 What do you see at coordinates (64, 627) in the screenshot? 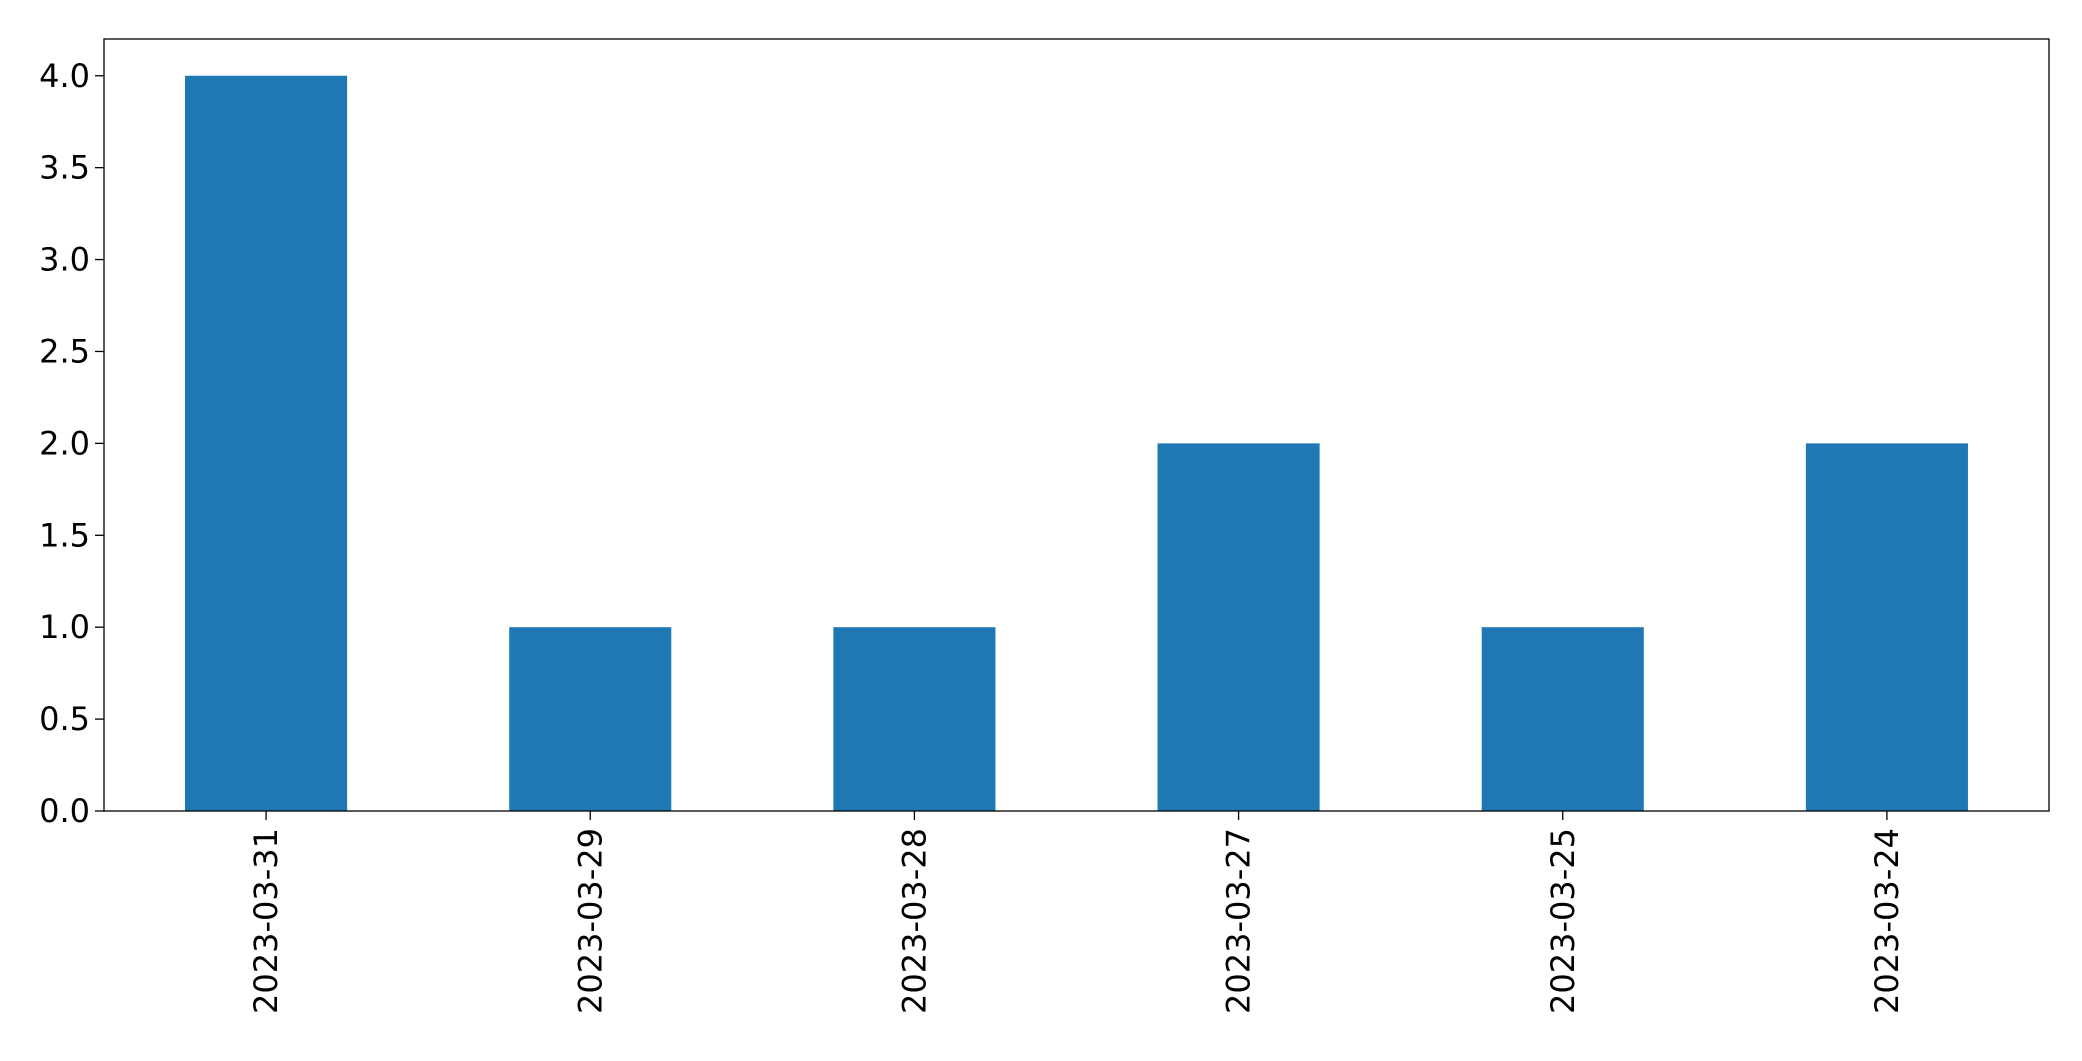
I see `y-tick-label: 1.0` at bounding box center [64, 627].